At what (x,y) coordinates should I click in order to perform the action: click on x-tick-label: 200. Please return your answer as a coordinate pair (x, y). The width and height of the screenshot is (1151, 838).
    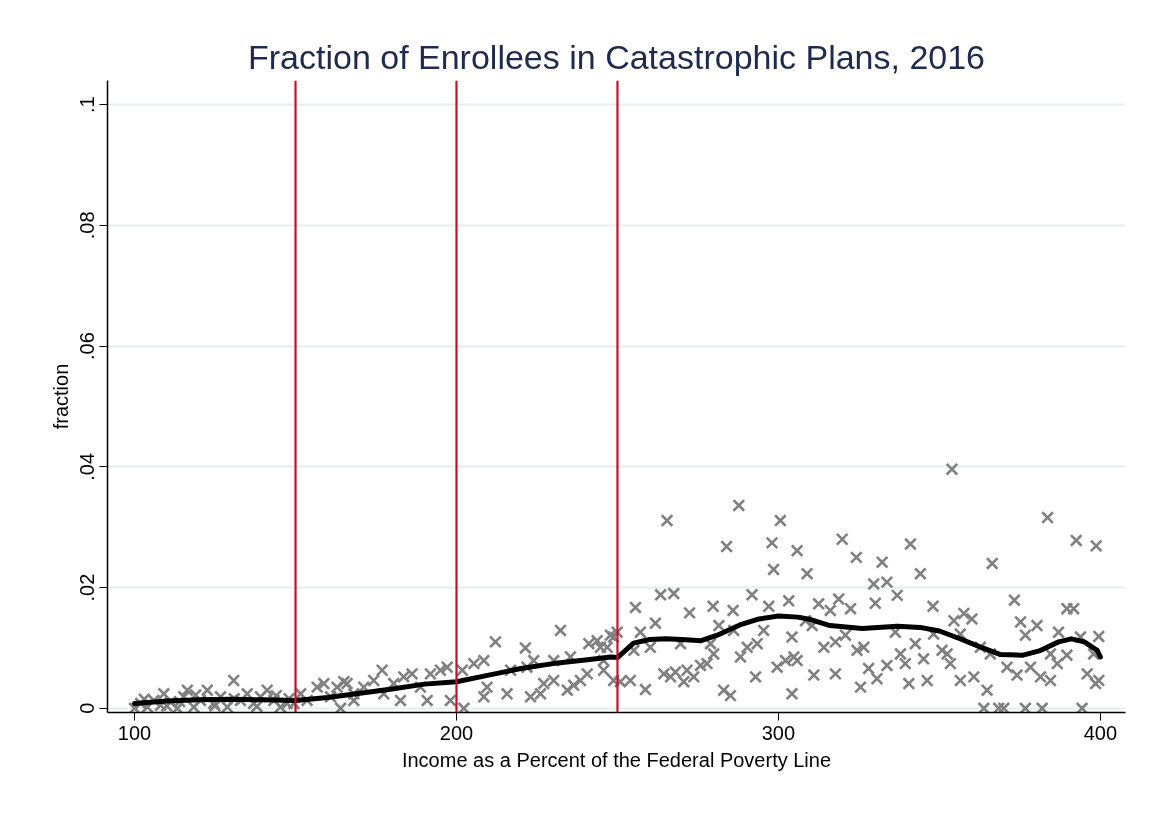
    Looking at the image, I should click on (456, 732).